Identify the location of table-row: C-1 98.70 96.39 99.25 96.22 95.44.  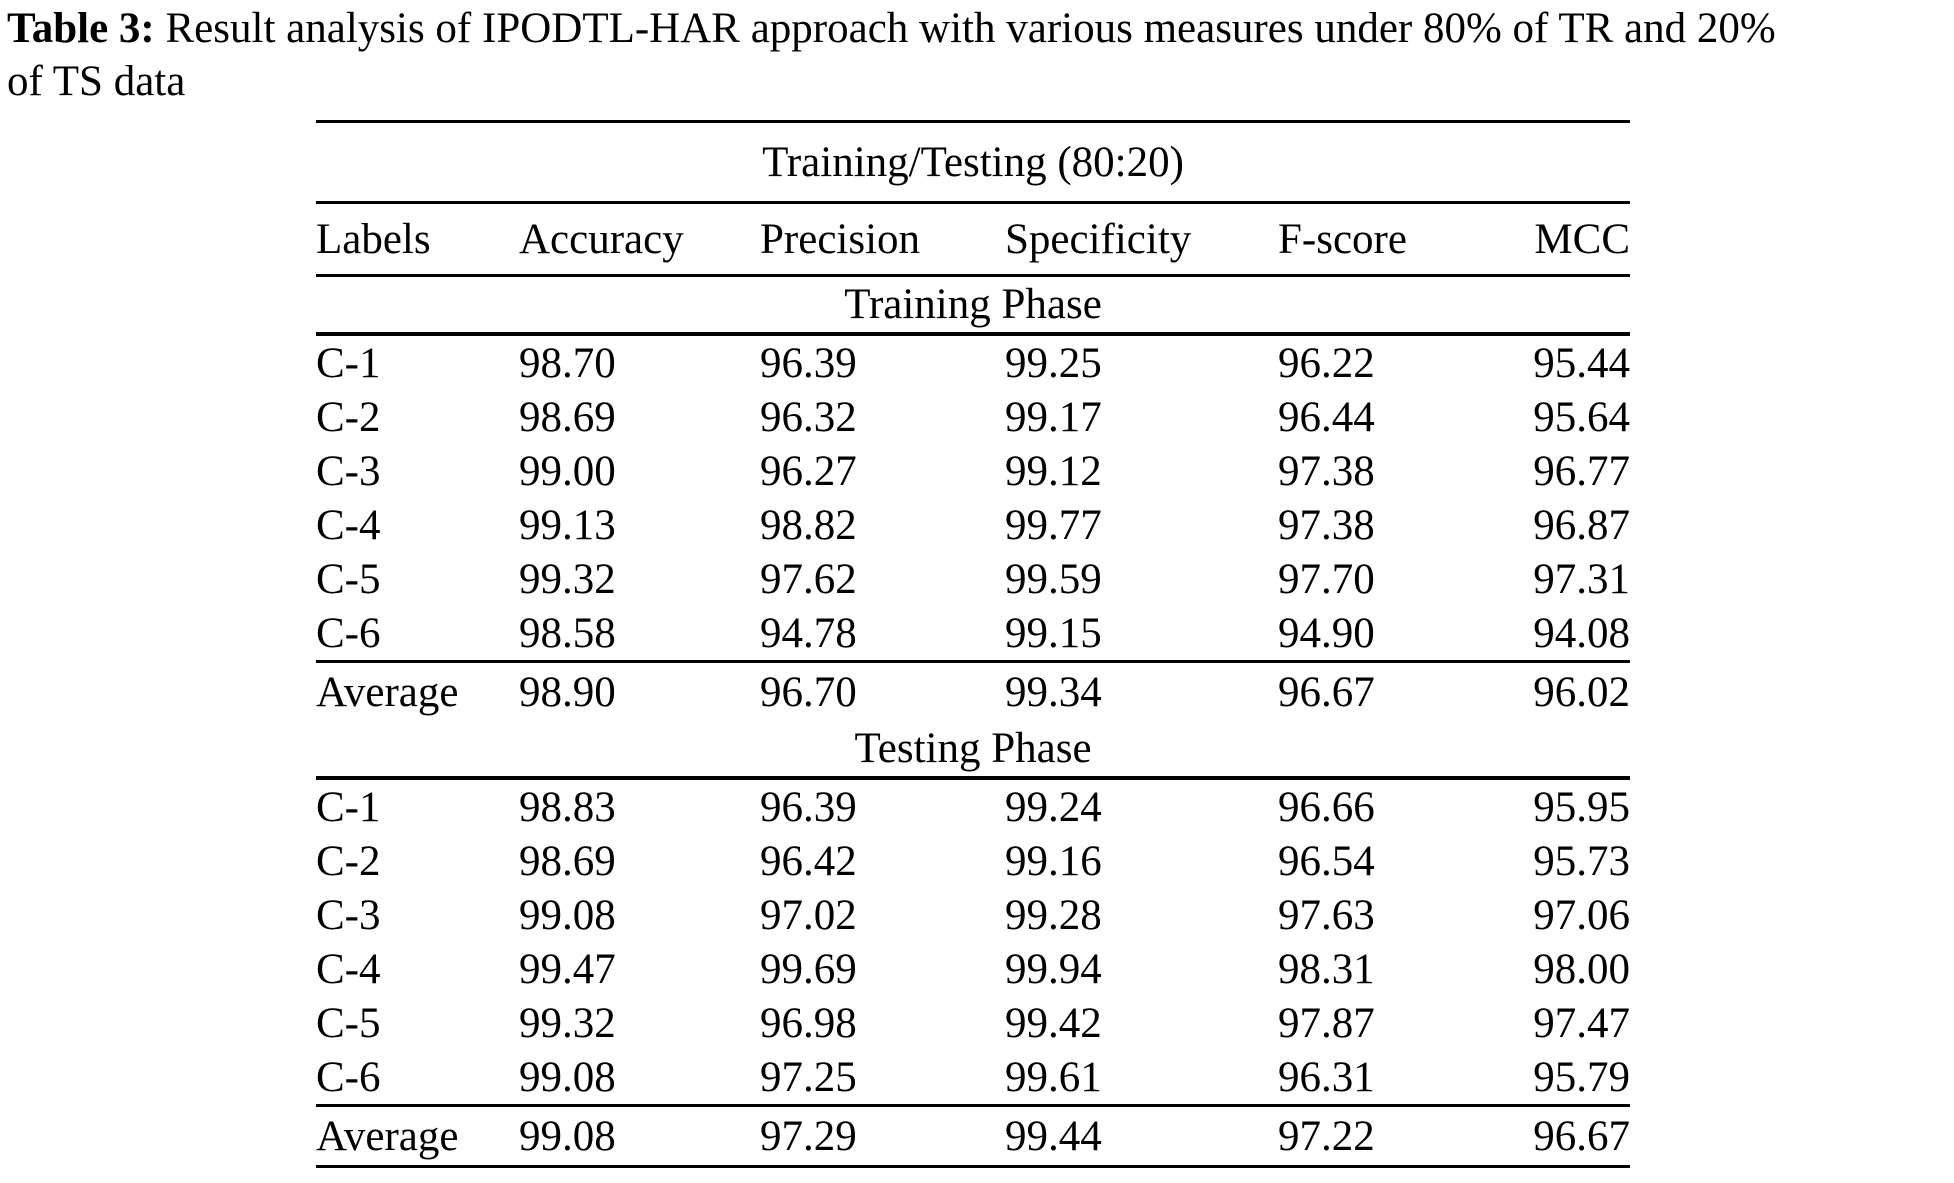
(973, 362).